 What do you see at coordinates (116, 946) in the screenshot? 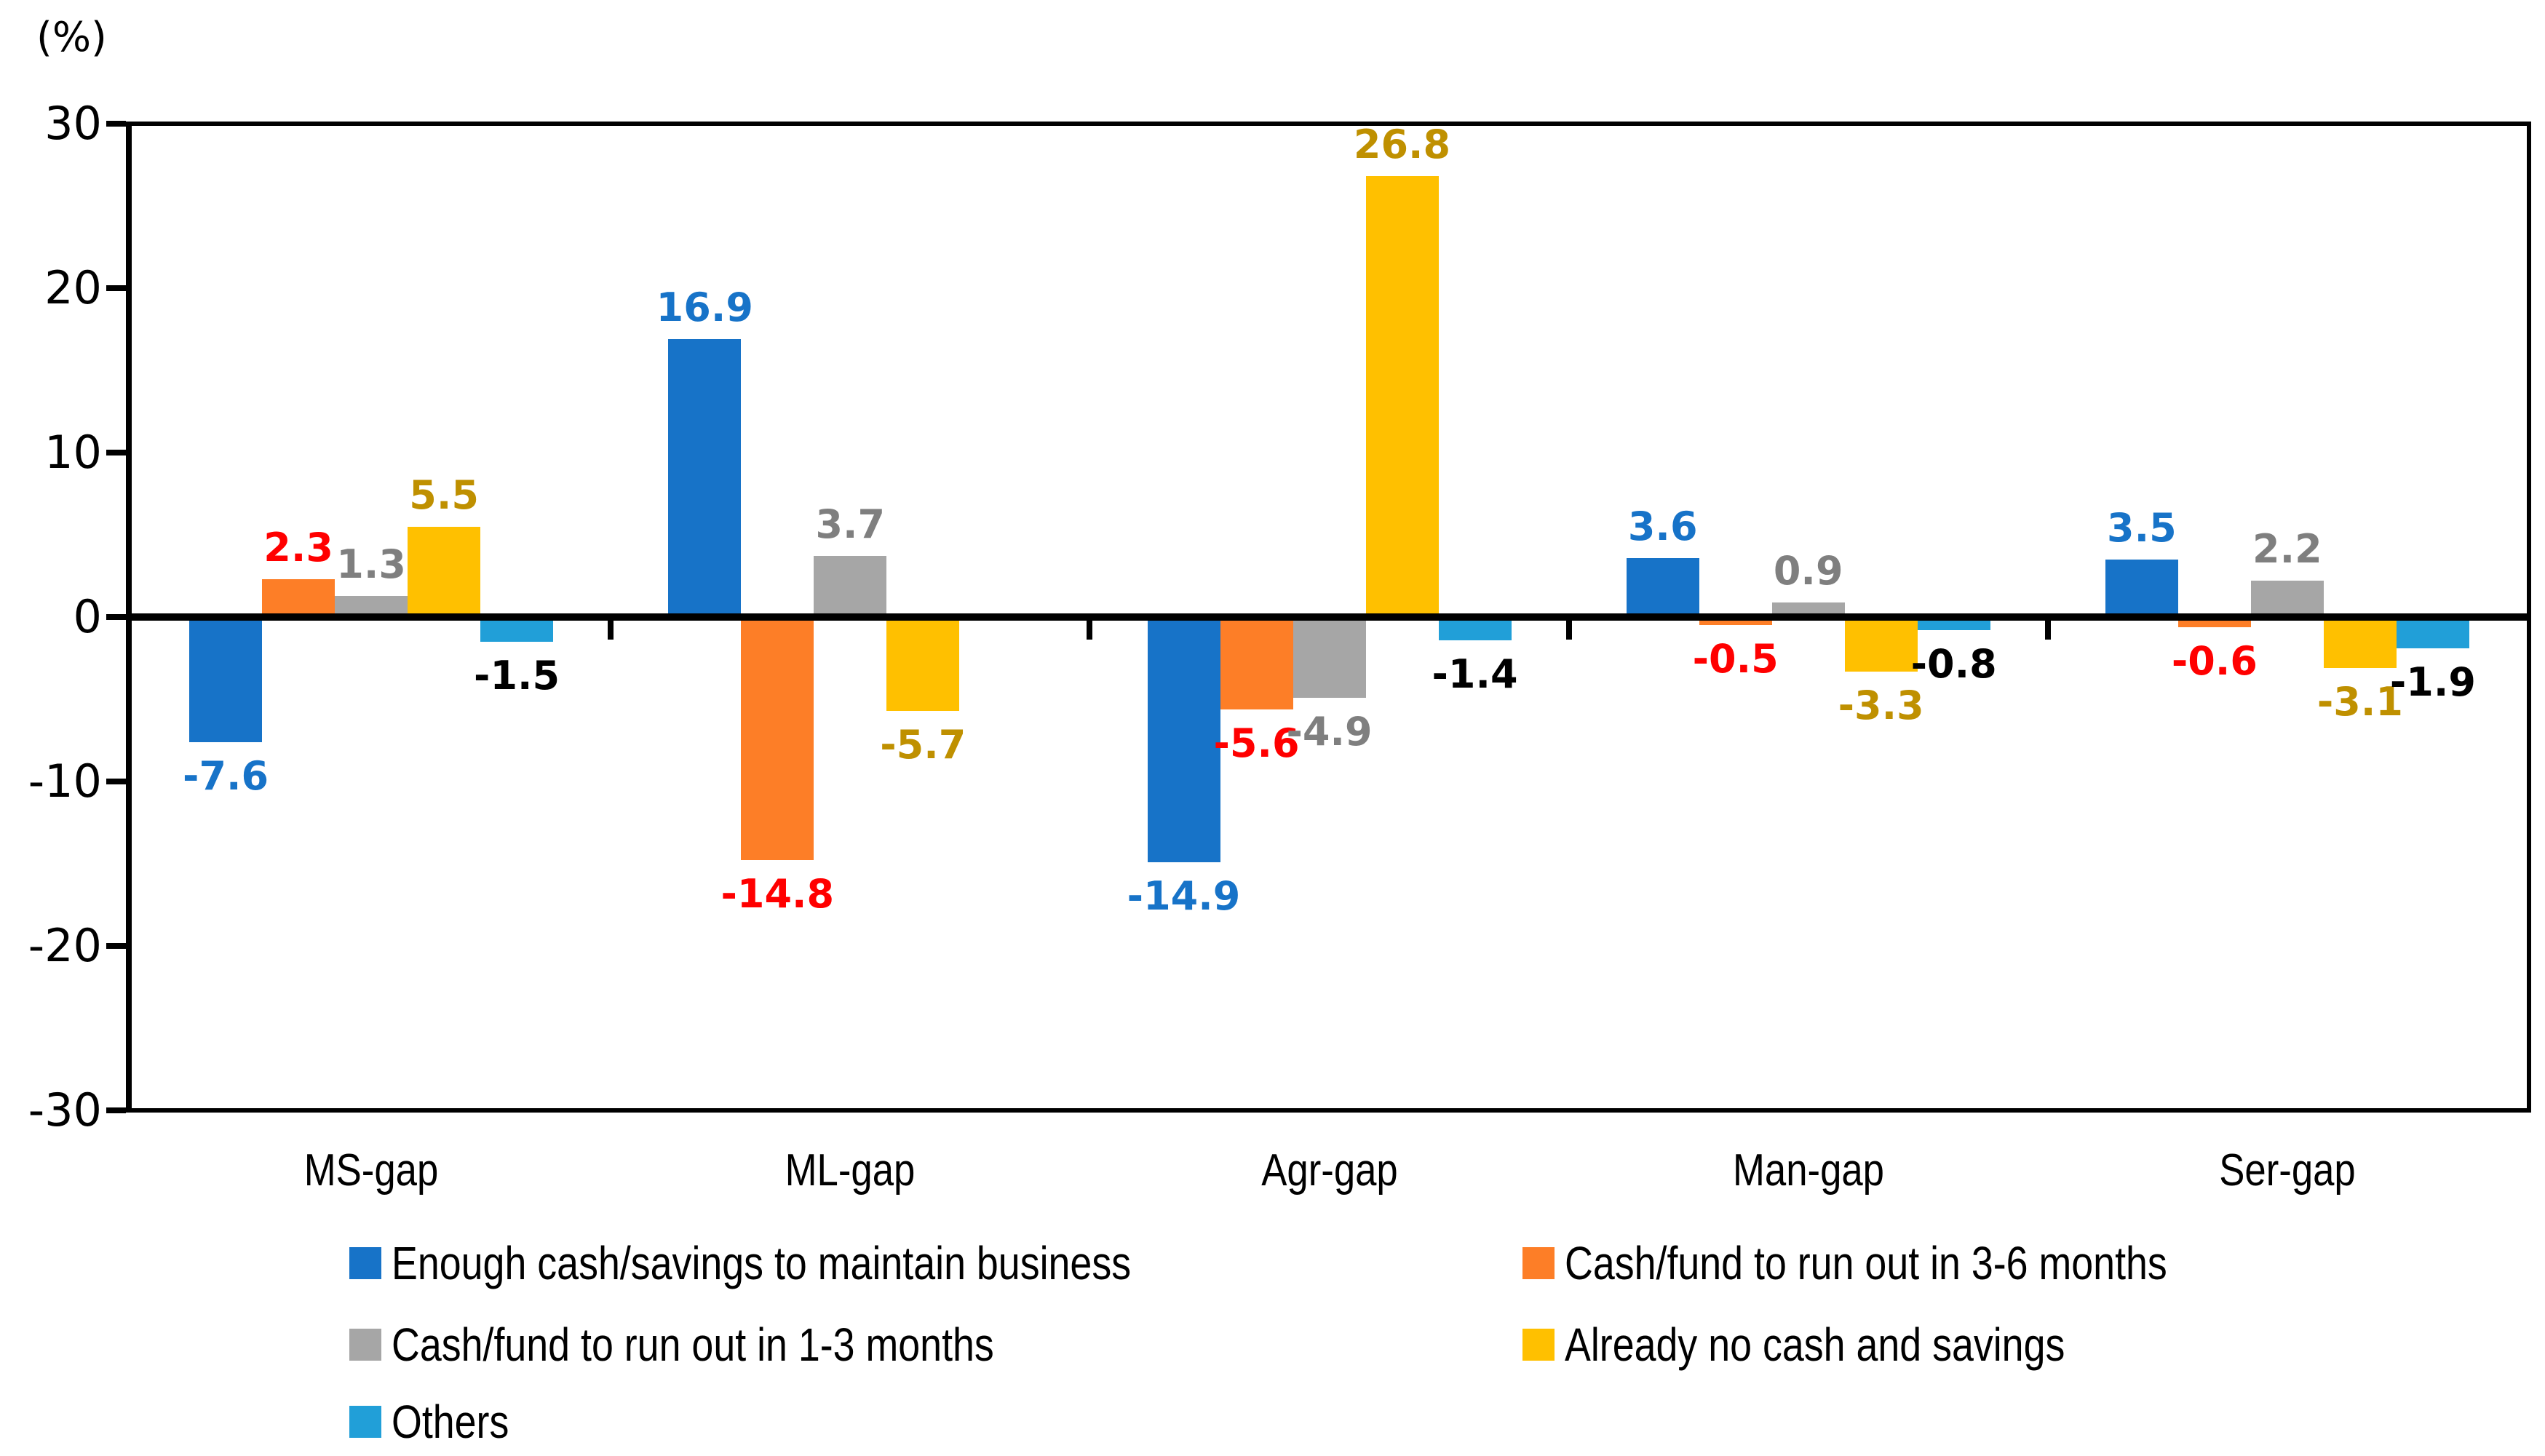
I see `y-axis-tick--20` at bounding box center [116, 946].